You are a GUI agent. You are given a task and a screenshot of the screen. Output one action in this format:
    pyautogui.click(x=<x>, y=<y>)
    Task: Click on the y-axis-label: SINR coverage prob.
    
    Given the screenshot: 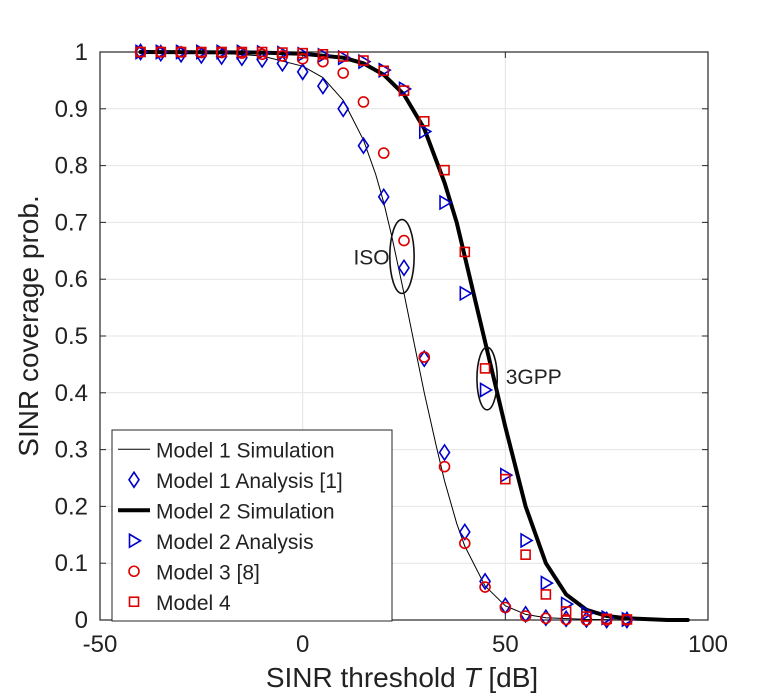 What is the action you would take?
    pyautogui.click(x=28, y=325)
    